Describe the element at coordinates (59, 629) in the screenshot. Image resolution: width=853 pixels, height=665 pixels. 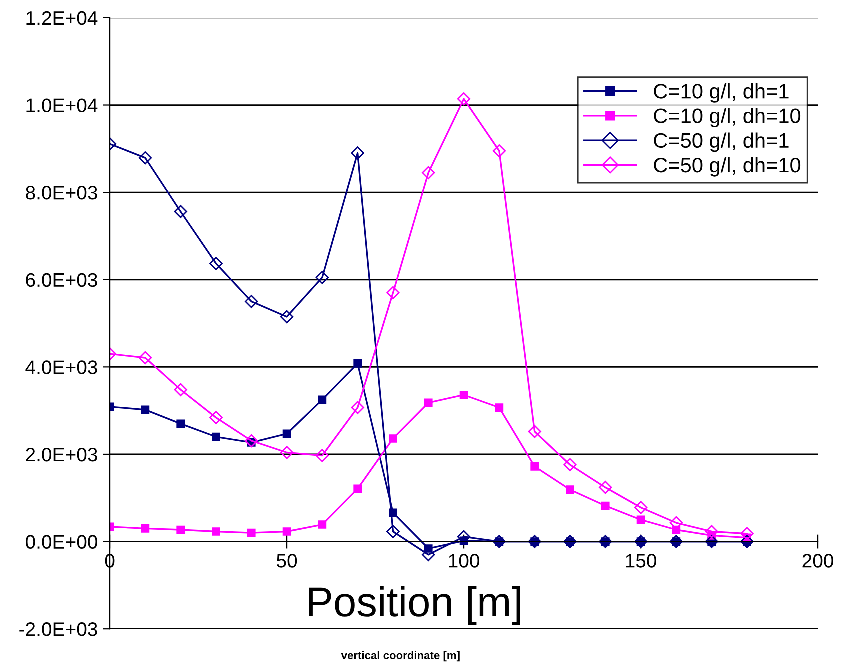
I see `y-tick-label: -2.0E+03` at that location.